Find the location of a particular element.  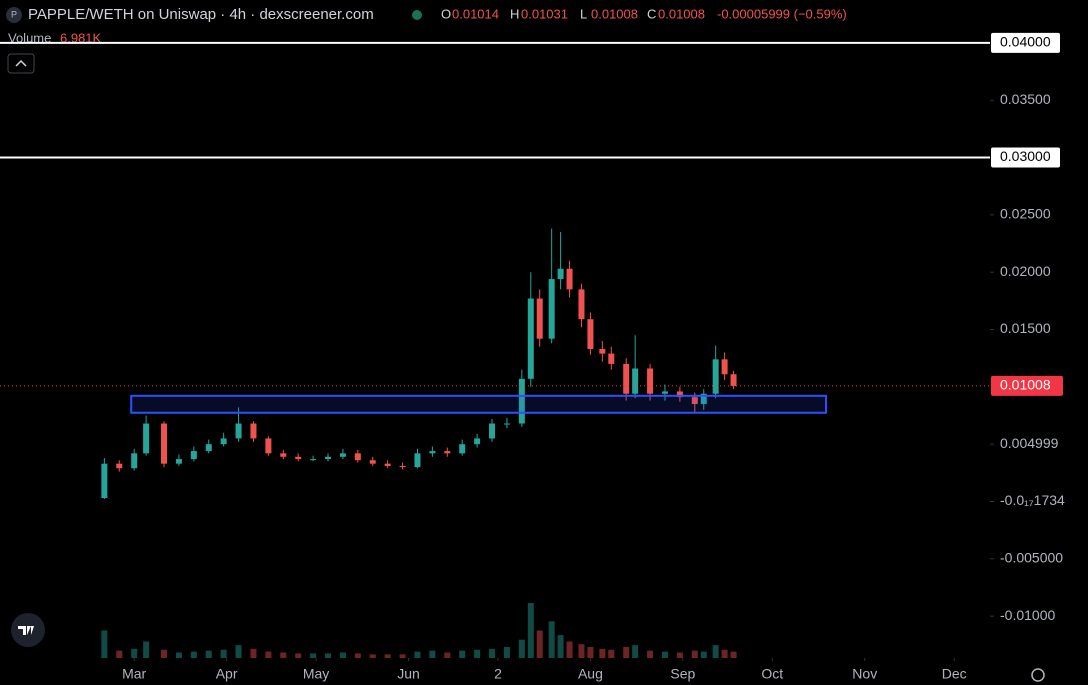

collapse-button is located at coordinates (21, 63).